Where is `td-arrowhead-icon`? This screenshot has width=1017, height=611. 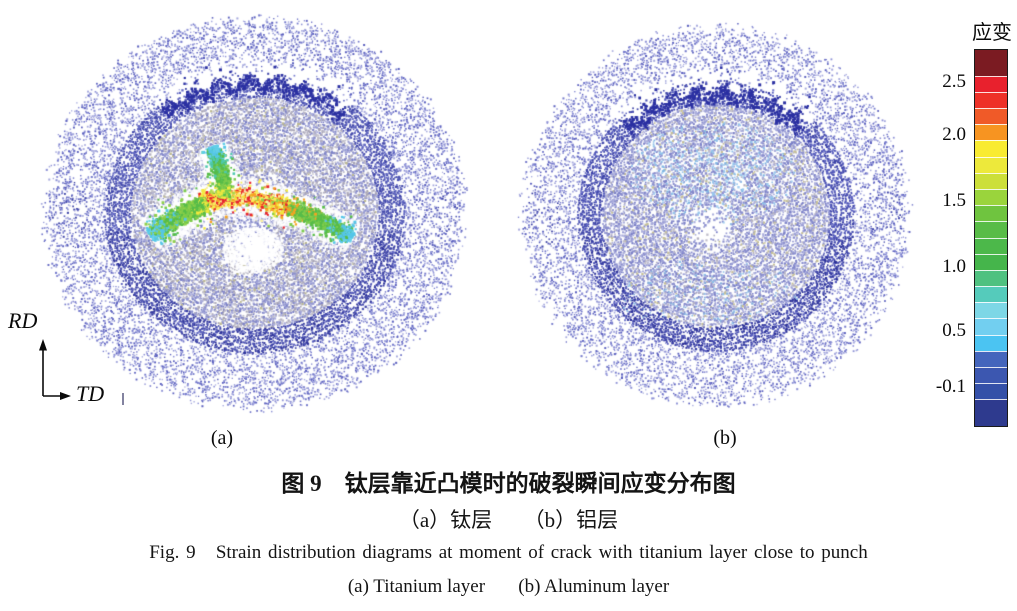 td-arrowhead-icon is located at coordinates (65, 396).